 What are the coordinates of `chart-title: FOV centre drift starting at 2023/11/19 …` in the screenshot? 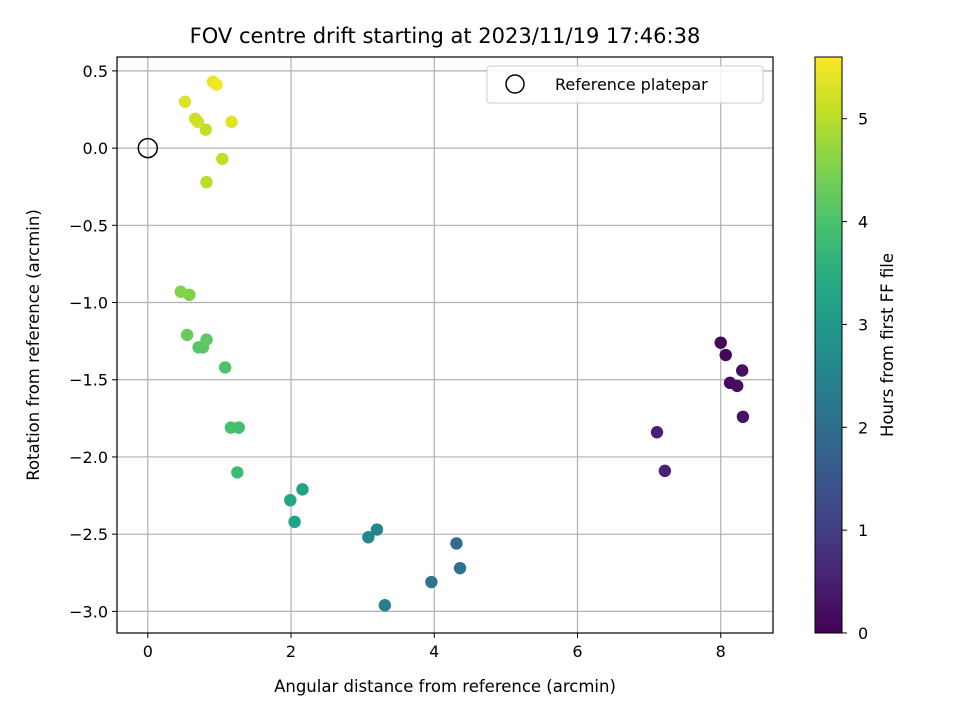 It's located at (445, 36).